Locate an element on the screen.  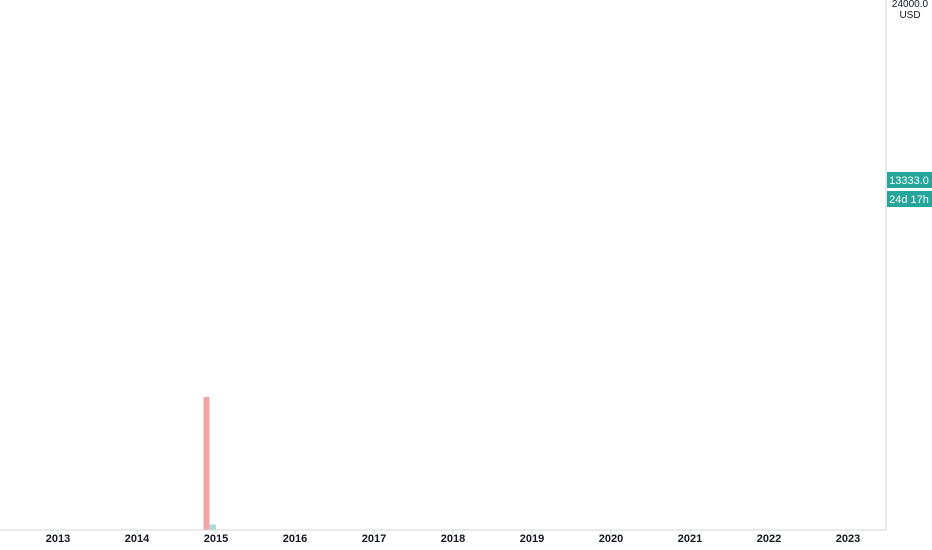
countdown-tag-bg is located at coordinates (909, 199).